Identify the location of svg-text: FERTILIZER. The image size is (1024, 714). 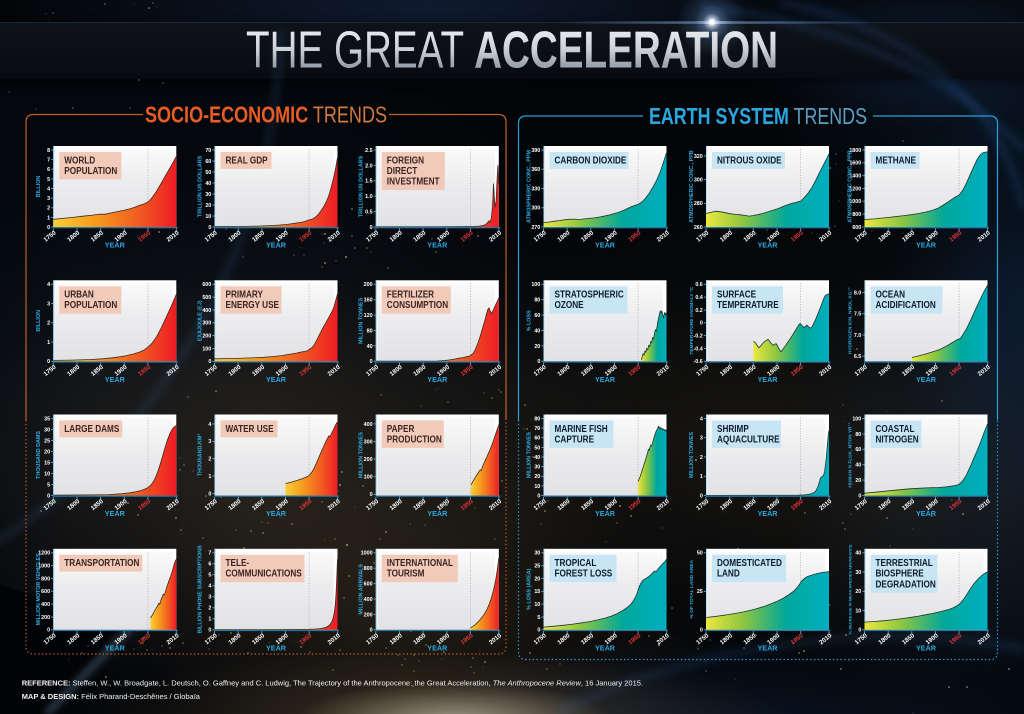
(411, 294).